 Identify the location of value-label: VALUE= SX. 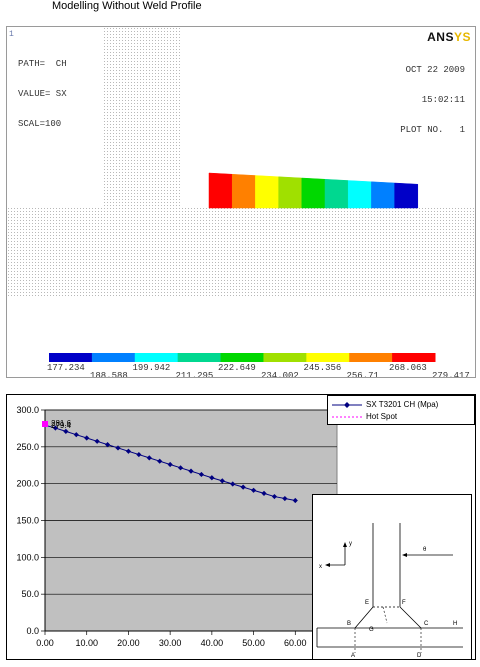
(42, 94).